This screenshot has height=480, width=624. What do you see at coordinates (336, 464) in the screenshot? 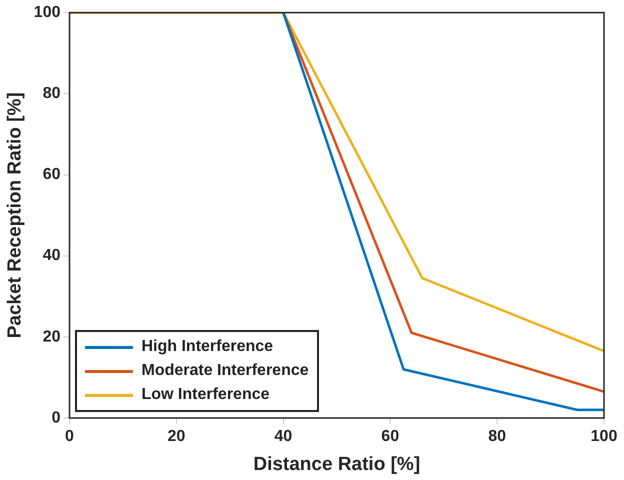
I see `x-axis-title: Distance Ratio [%]` at bounding box center [336, 464].